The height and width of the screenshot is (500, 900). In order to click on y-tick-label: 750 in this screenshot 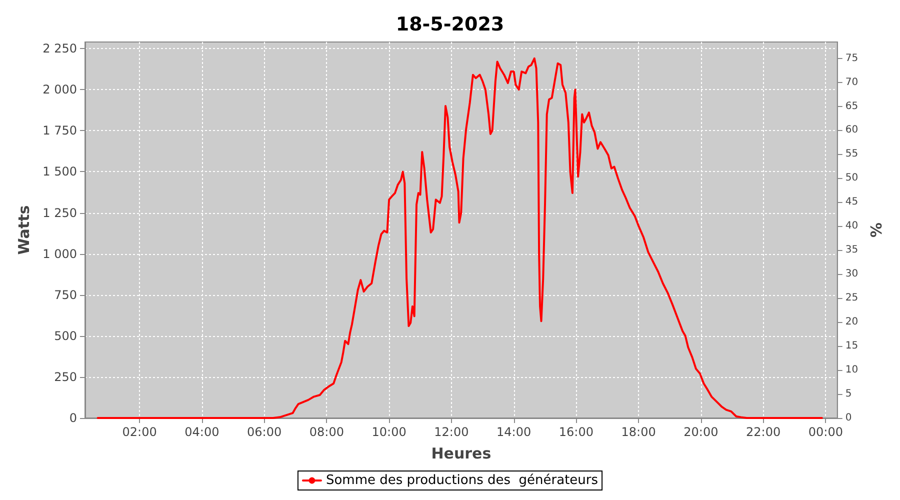, I will do `click(65, 295)`.